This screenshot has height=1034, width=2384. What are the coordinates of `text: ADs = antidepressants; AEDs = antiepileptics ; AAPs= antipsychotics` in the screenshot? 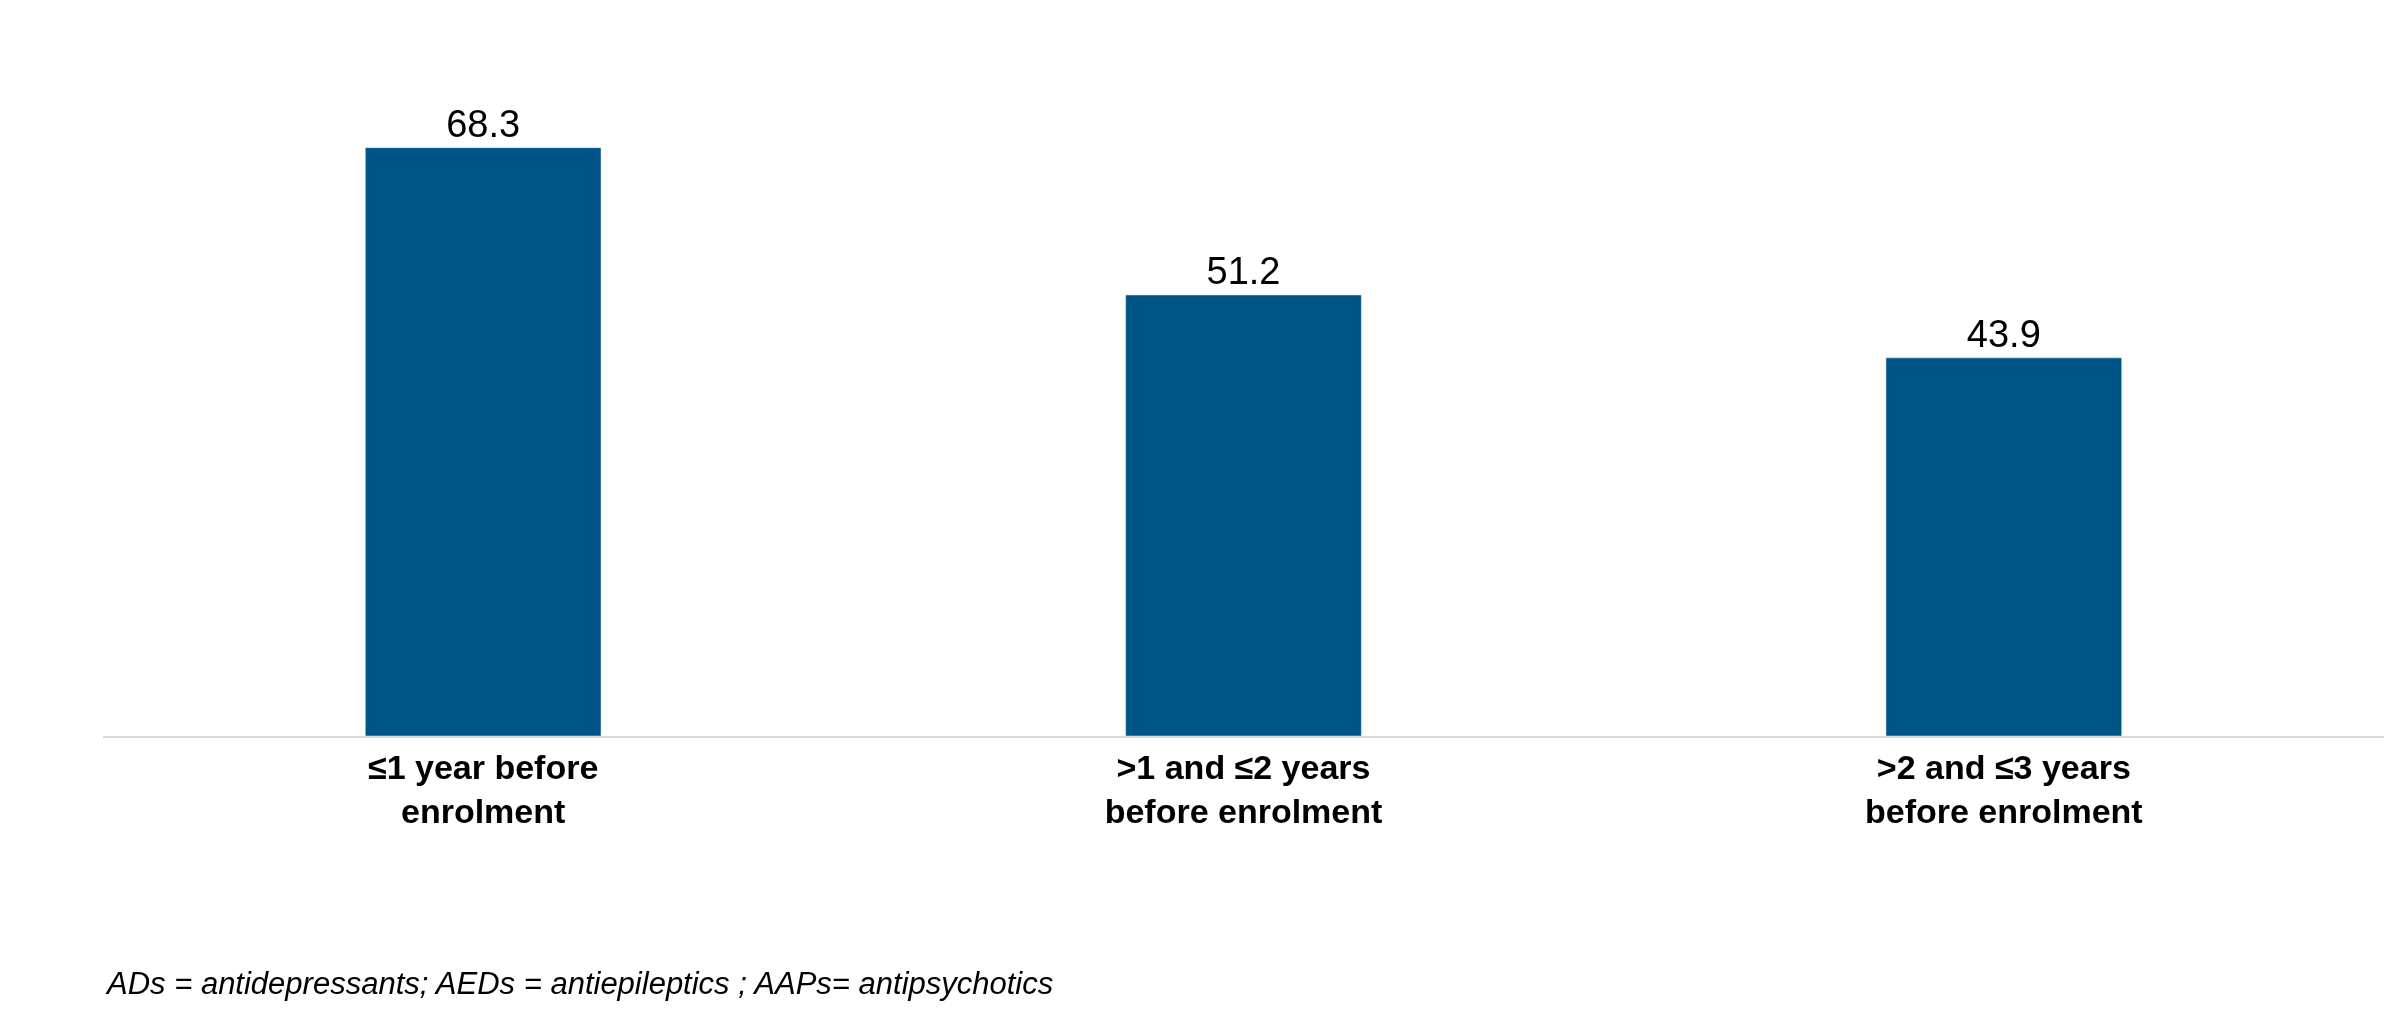 It's located at (579, 983).